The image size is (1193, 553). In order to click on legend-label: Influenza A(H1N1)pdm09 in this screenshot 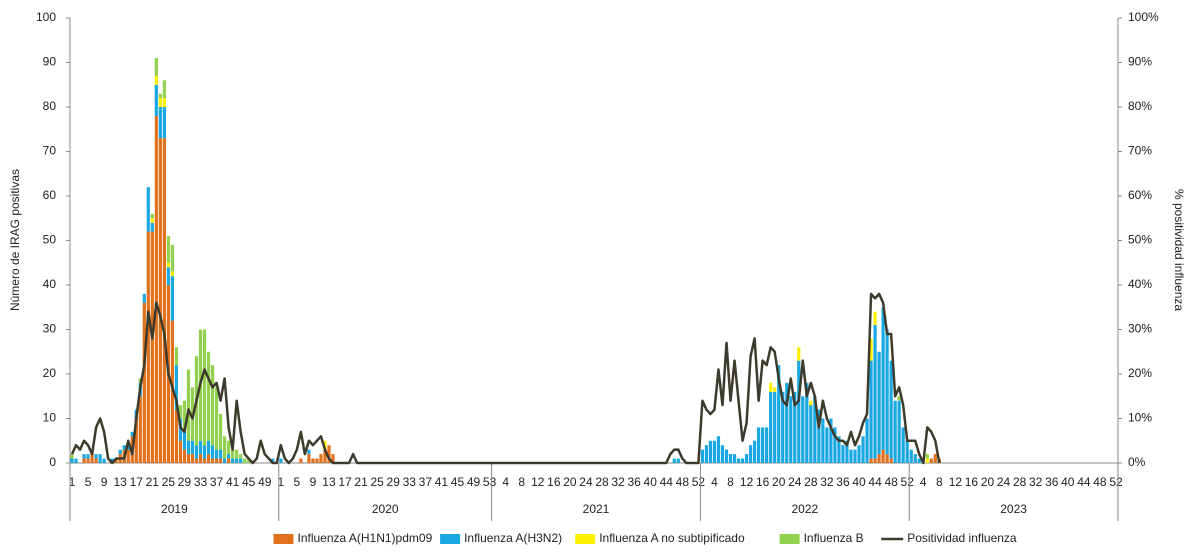, I will do `click(365, 538)`.